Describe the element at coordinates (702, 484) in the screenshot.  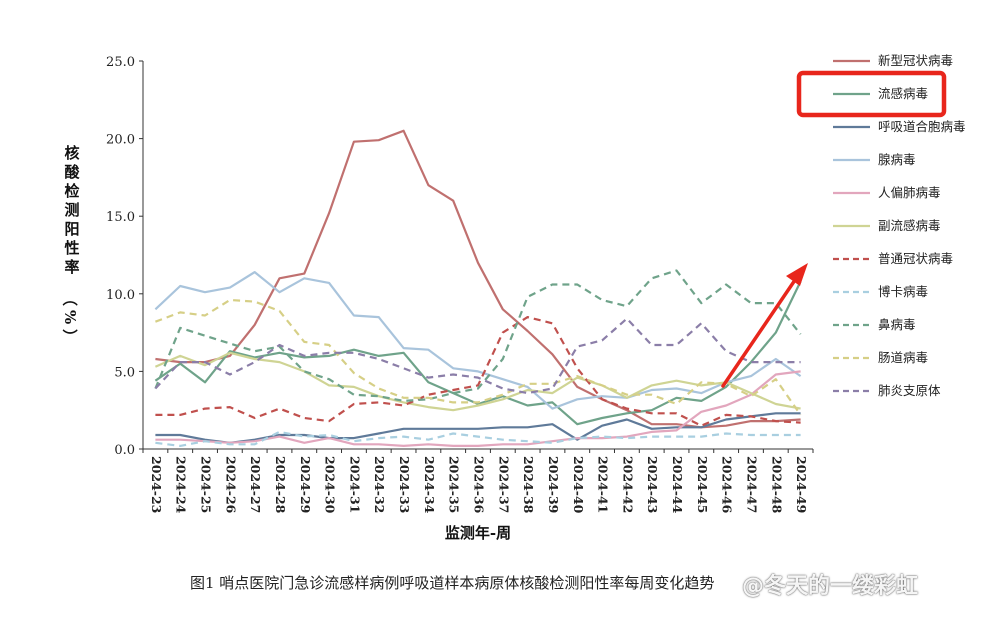
I see `x-tick-label: 2024-45` at that location.